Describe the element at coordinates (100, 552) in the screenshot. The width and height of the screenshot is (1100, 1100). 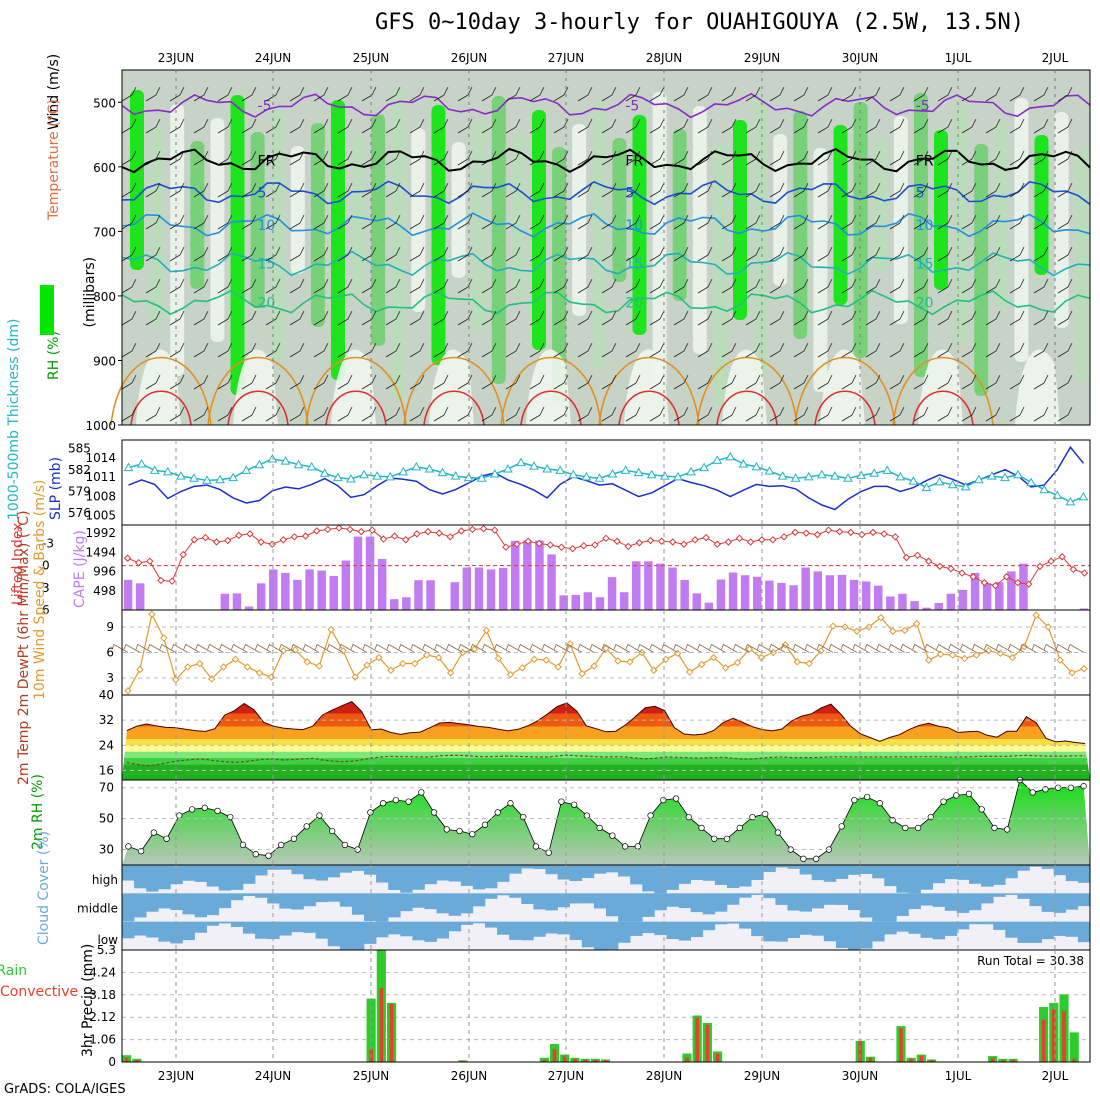
I see `cape-tick: 1494` at that location.